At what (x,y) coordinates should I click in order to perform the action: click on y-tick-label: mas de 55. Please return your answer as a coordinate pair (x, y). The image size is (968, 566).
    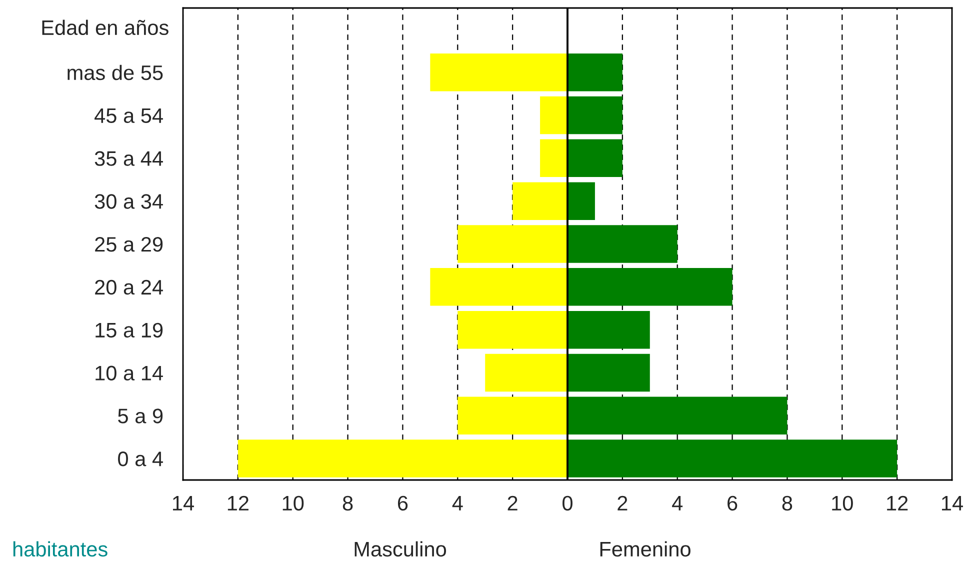
    Looking at the image, I should click on (115, 72).